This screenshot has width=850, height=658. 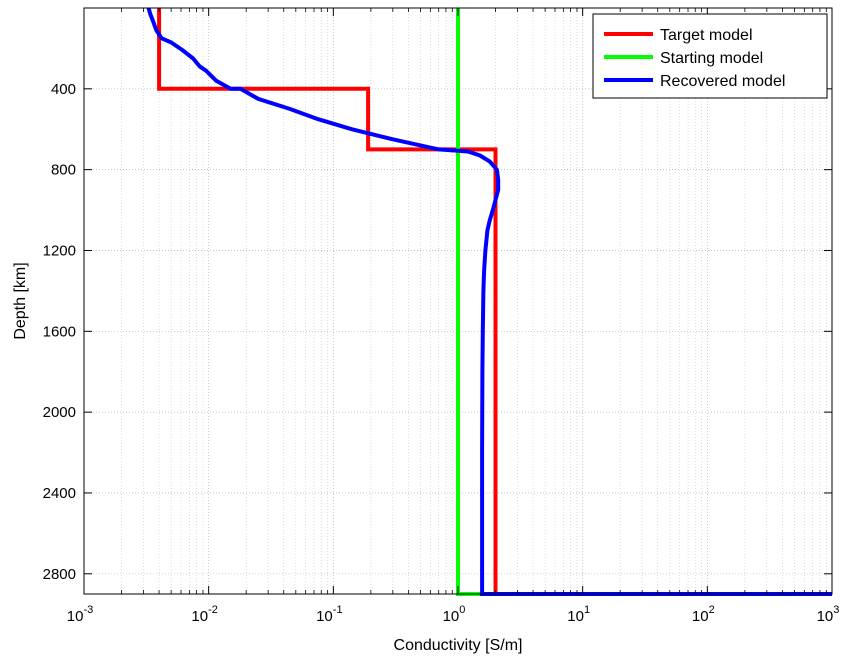 I want to click on y-tick-label: 400, so click(x=63, y=89).